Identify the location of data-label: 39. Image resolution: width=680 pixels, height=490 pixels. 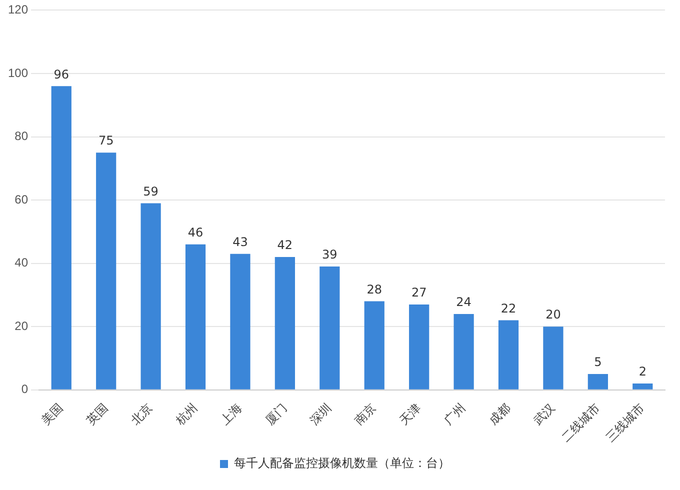
(330, 255).